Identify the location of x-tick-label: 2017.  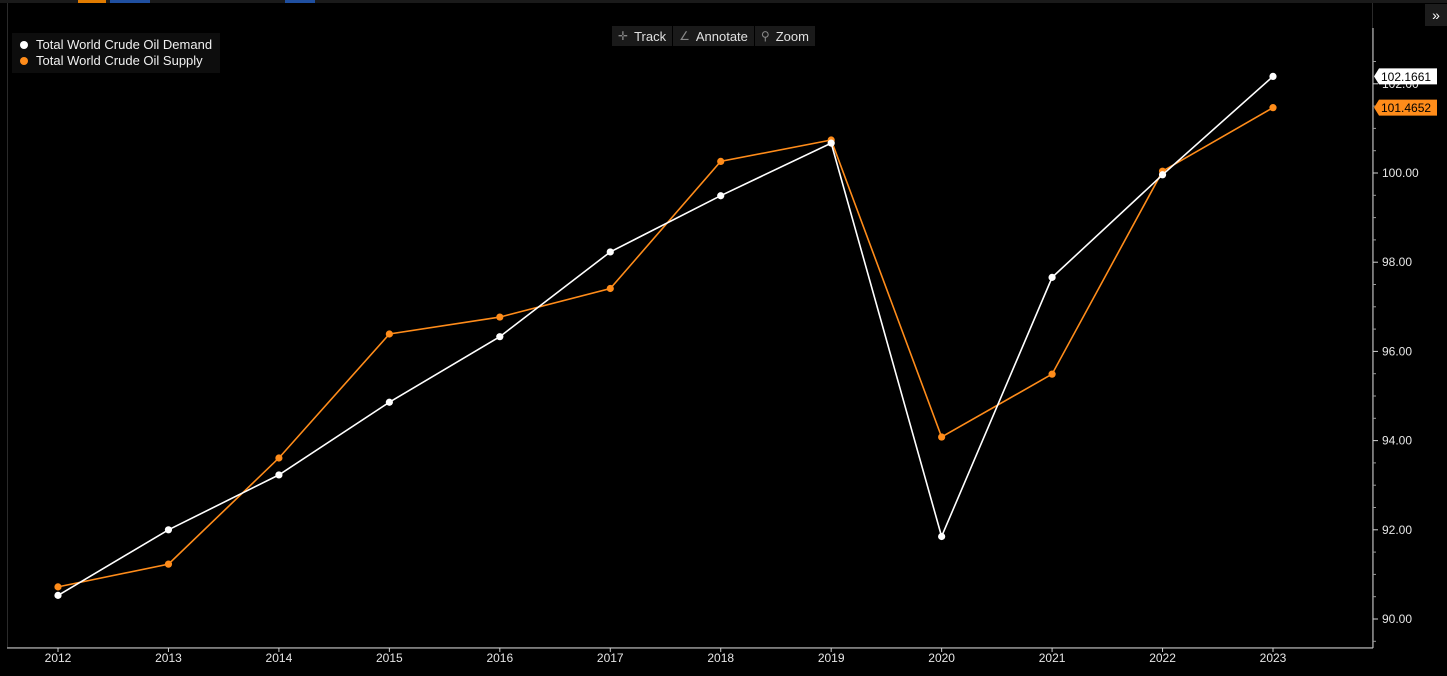
(610, 658).